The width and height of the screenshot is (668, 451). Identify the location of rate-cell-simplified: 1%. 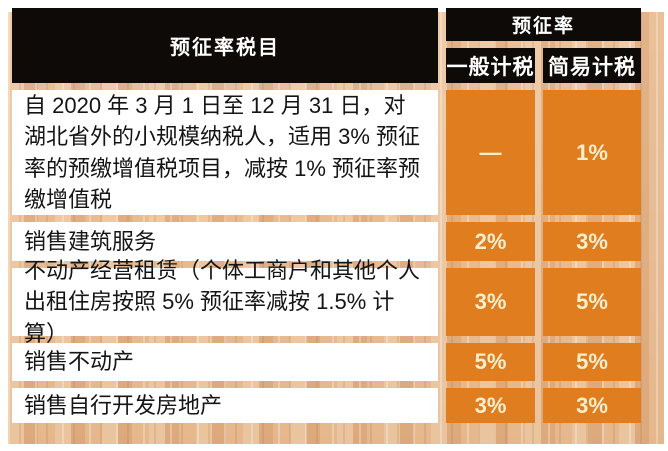
(592, 152).